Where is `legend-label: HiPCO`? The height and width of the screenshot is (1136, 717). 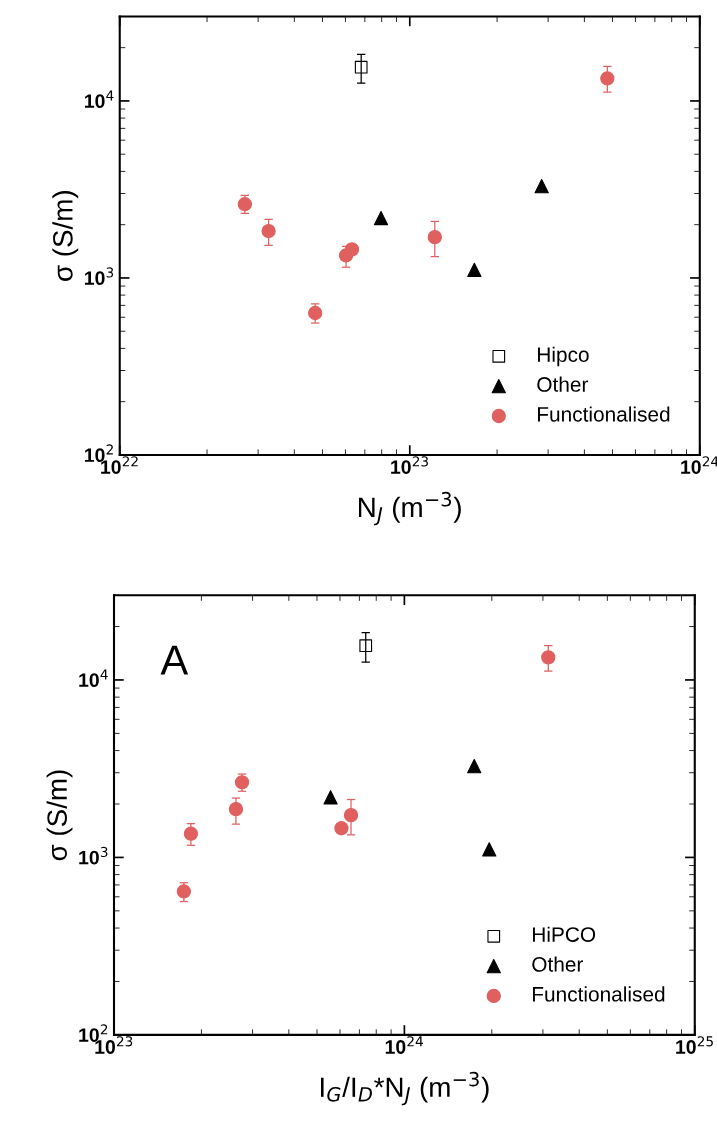 legend-label: HiPCO is located at coordinates (564, 934).